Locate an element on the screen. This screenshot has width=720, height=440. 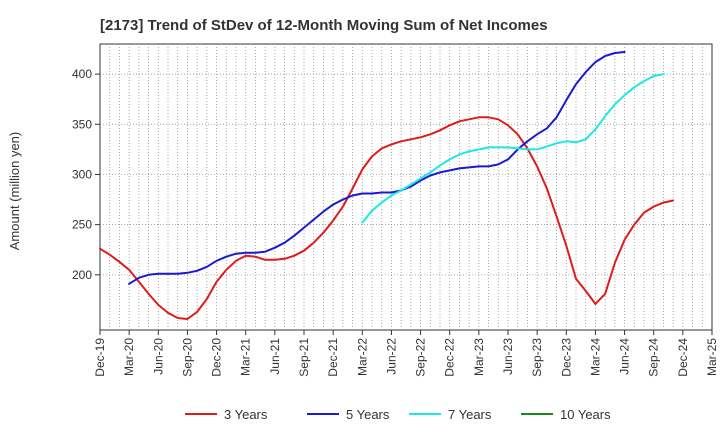
x-tick-label: Jun-24 is located at coordinates (625, 356).